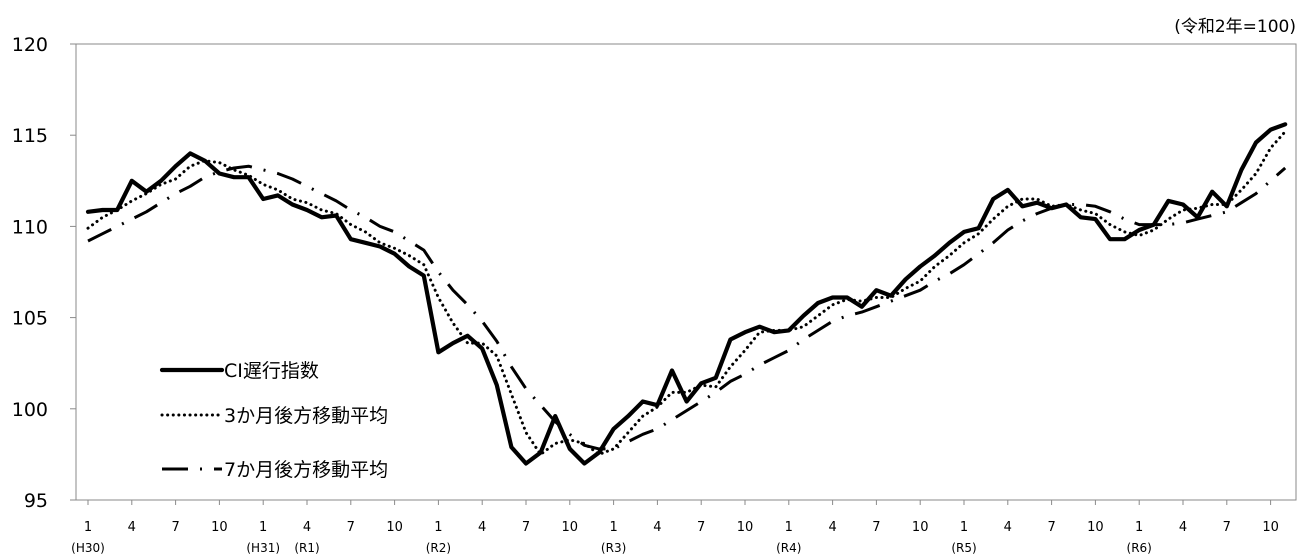 This screenshot has height=560, width=1305. Describe the element at coordinates (438, 548) in the screenshot. I see `x-era-label: (R2)` at that location.